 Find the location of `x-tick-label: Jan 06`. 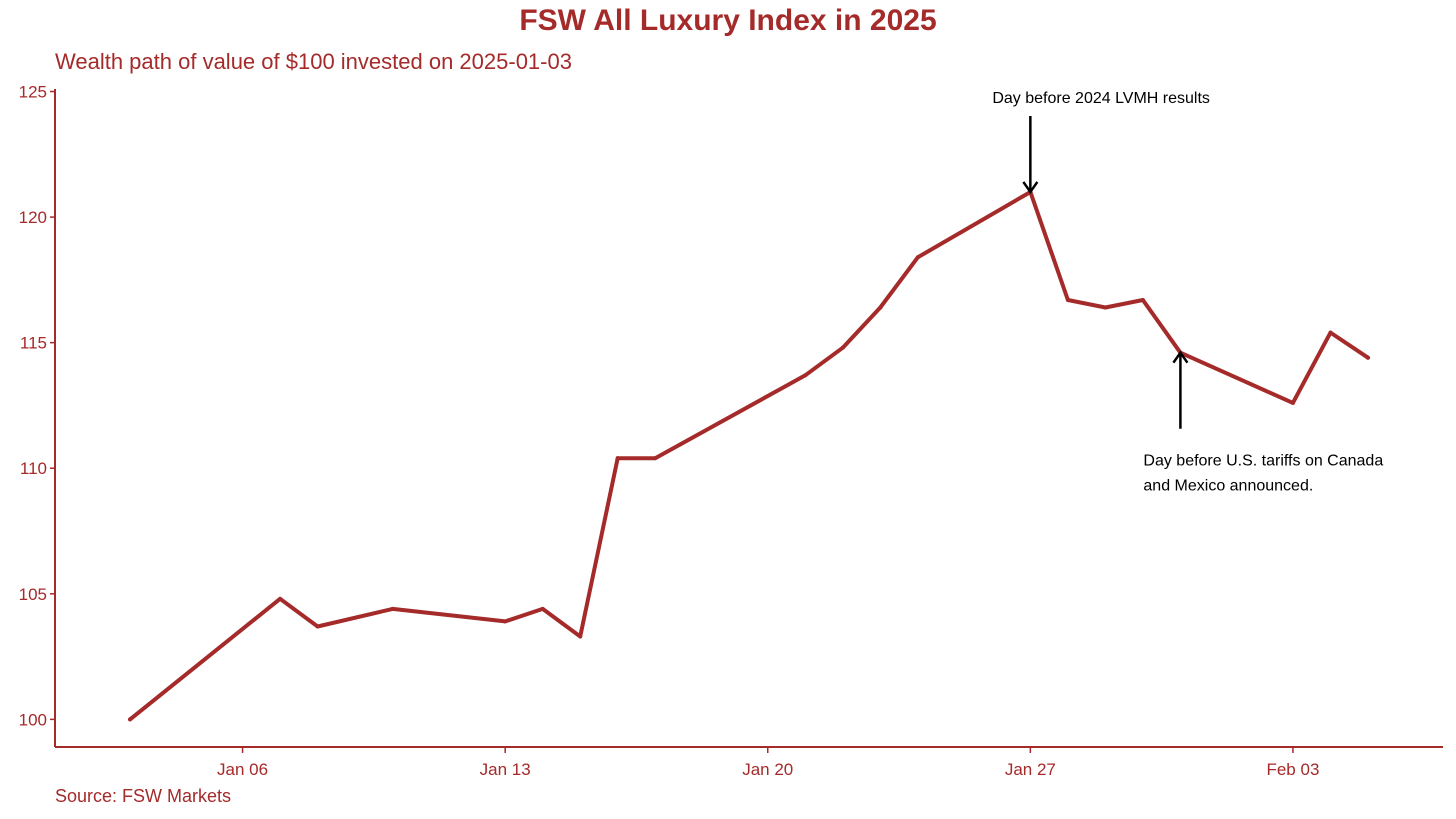

x-tick-label: Jan 06 is located at coordinates (242, 769).